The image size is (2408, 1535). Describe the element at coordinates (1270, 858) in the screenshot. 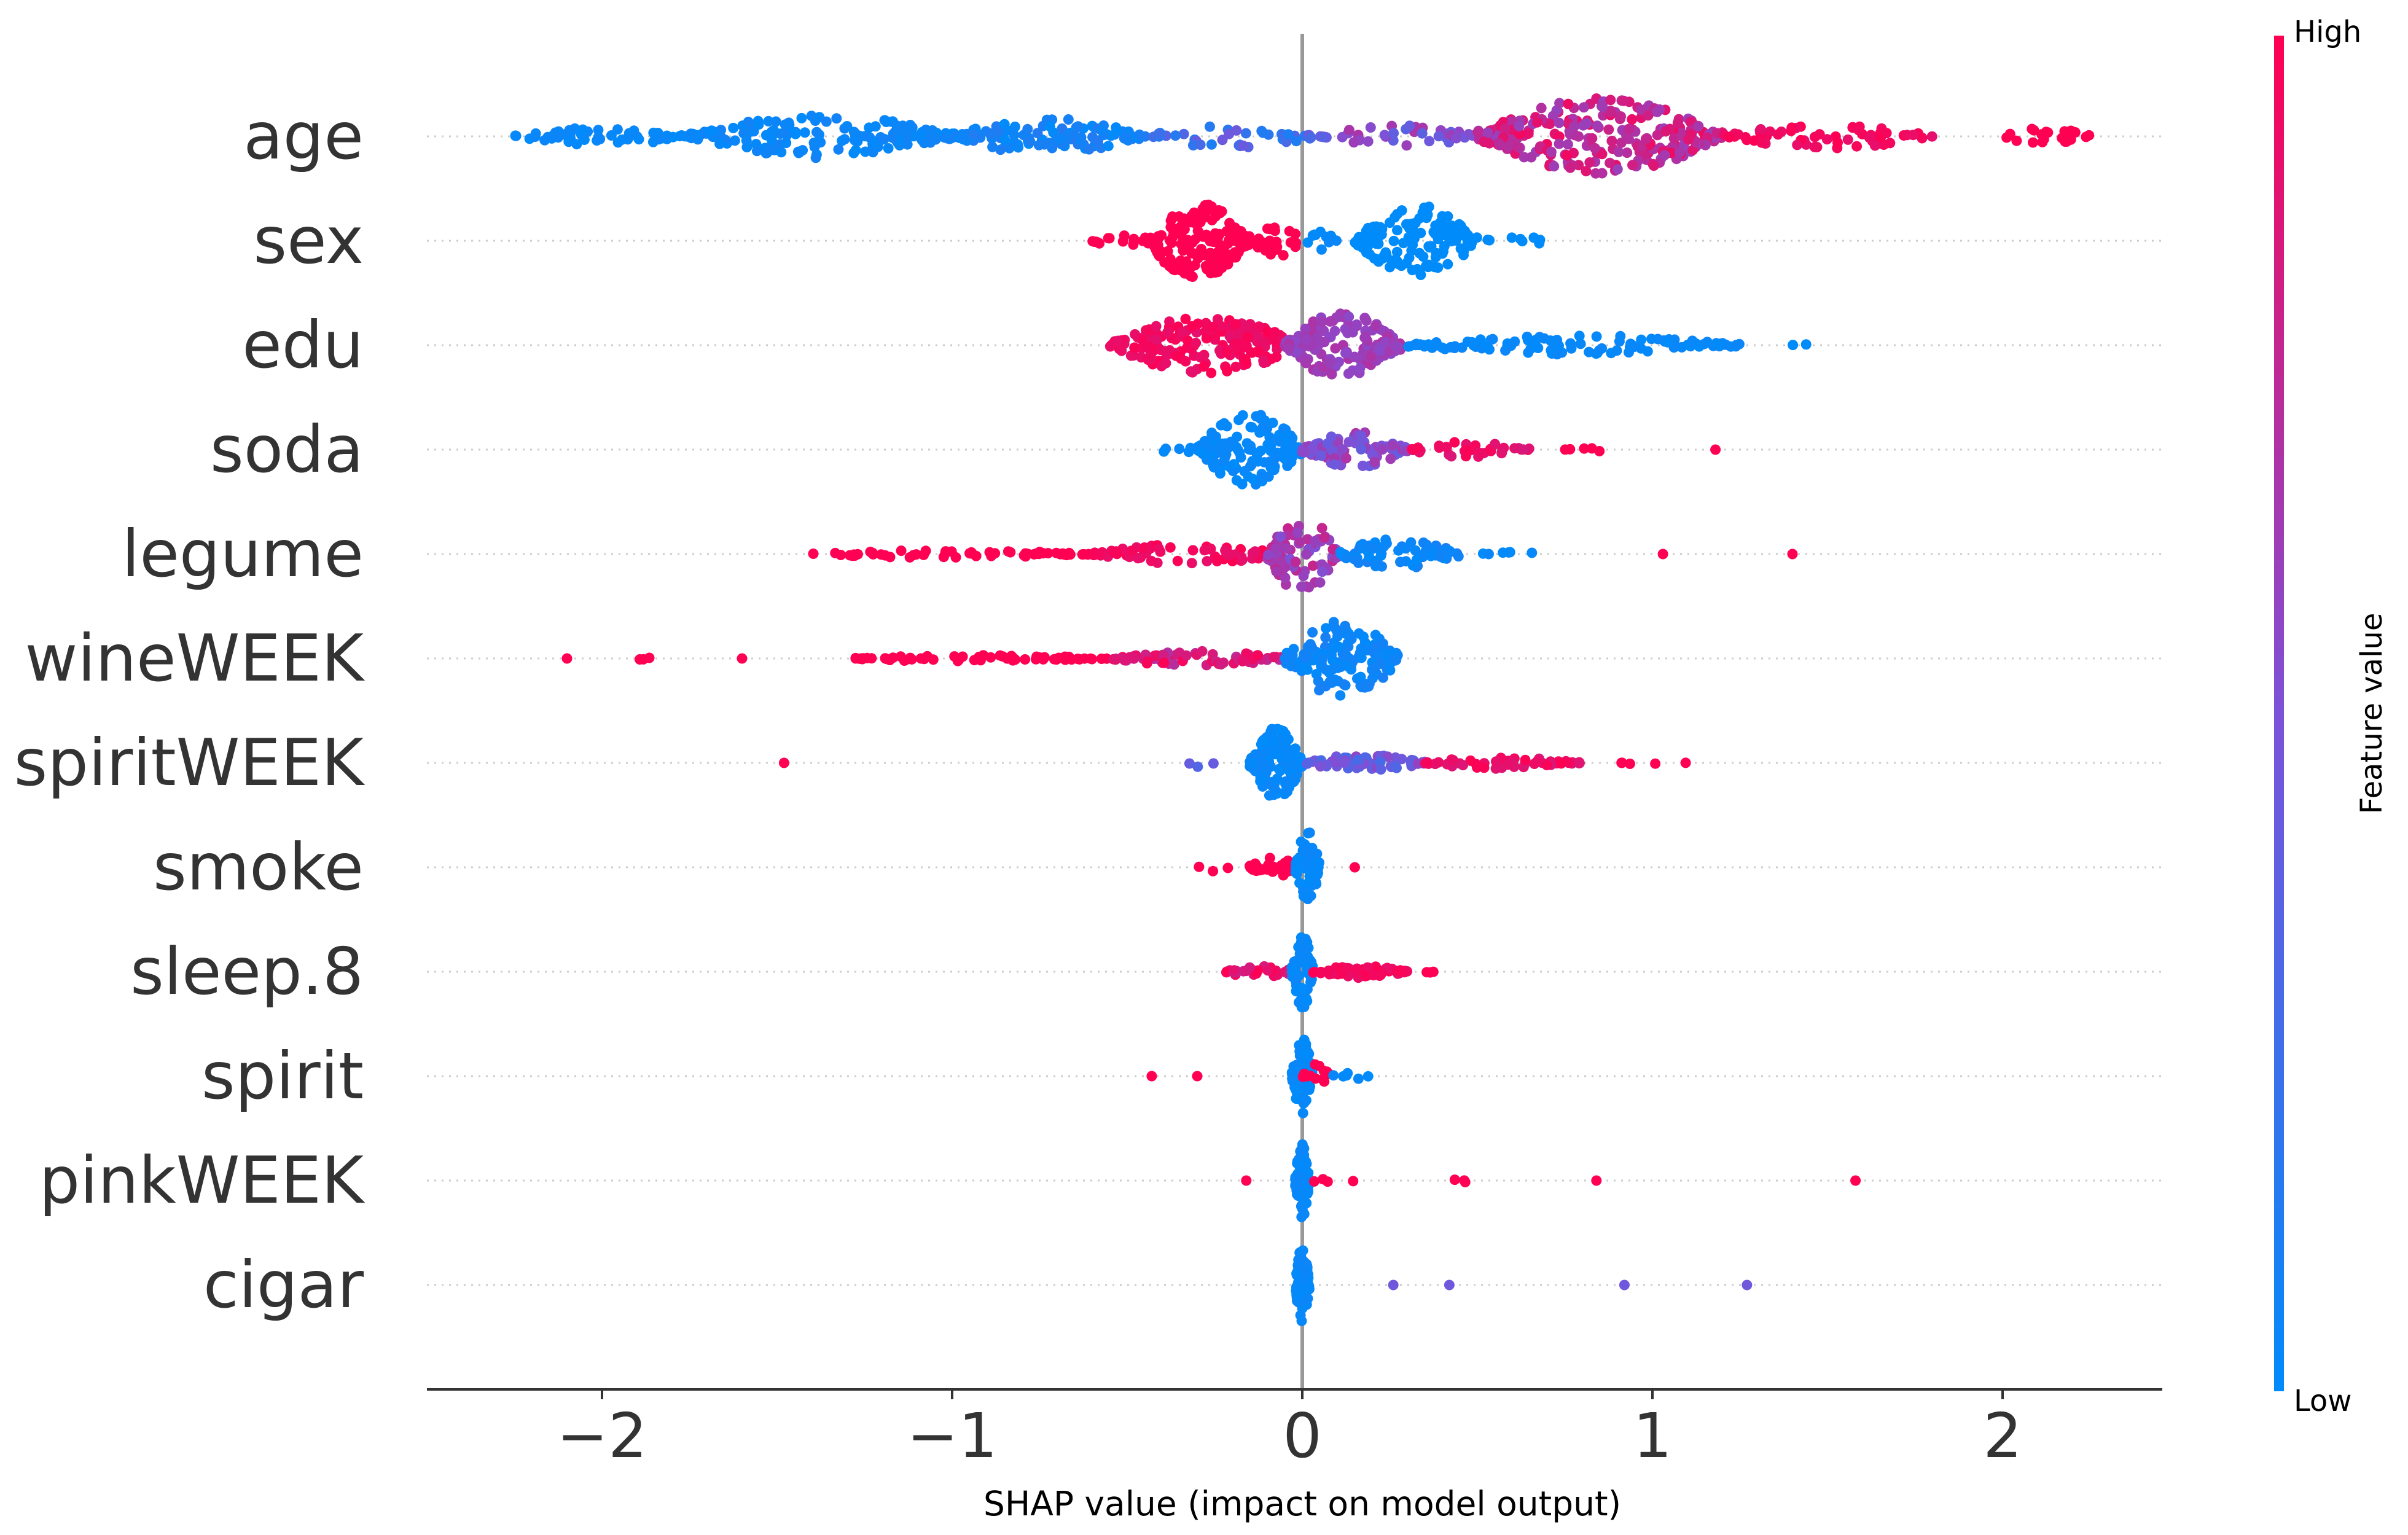

I see `shap-dot-smoke` at that location.